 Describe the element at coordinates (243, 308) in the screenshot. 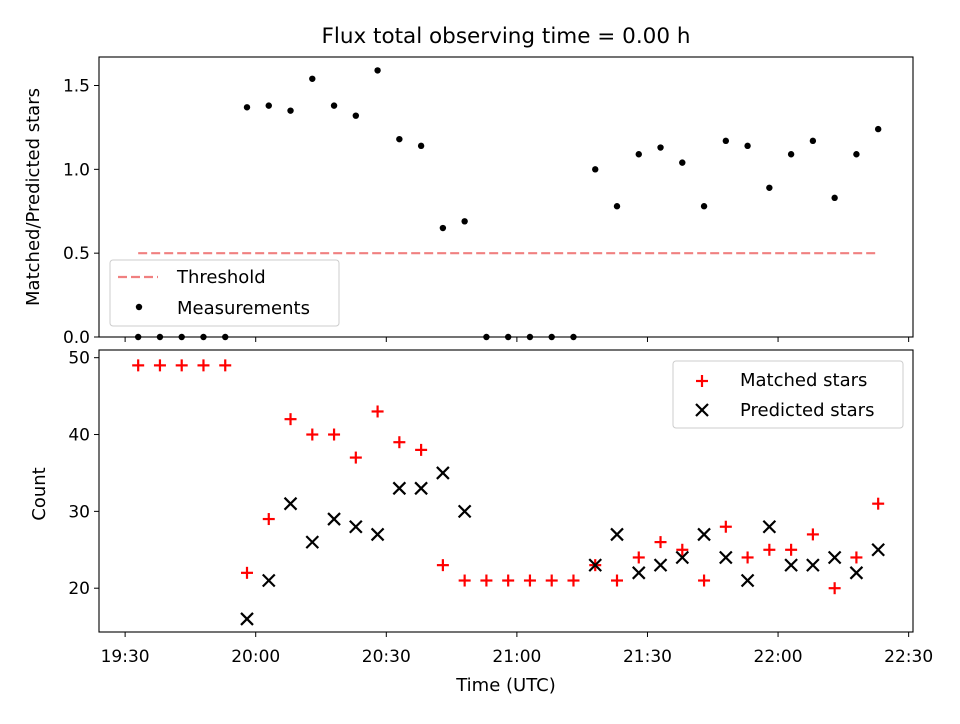

I see `legend-measurements-label: Measurements` at that location.